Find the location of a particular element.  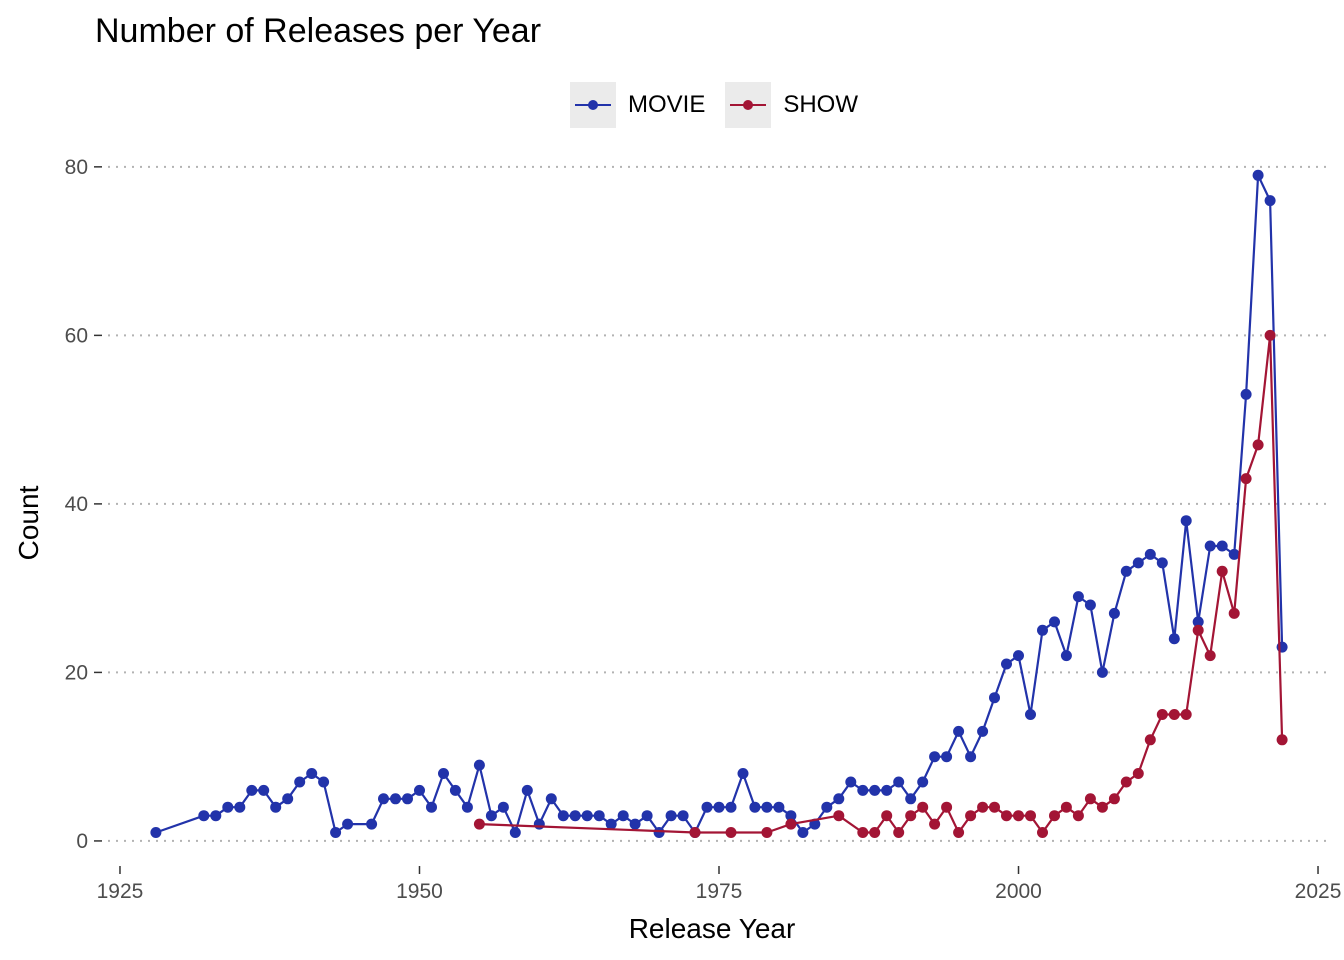

legend-item-movie: MOVIE is located at coordinates (637, 105).